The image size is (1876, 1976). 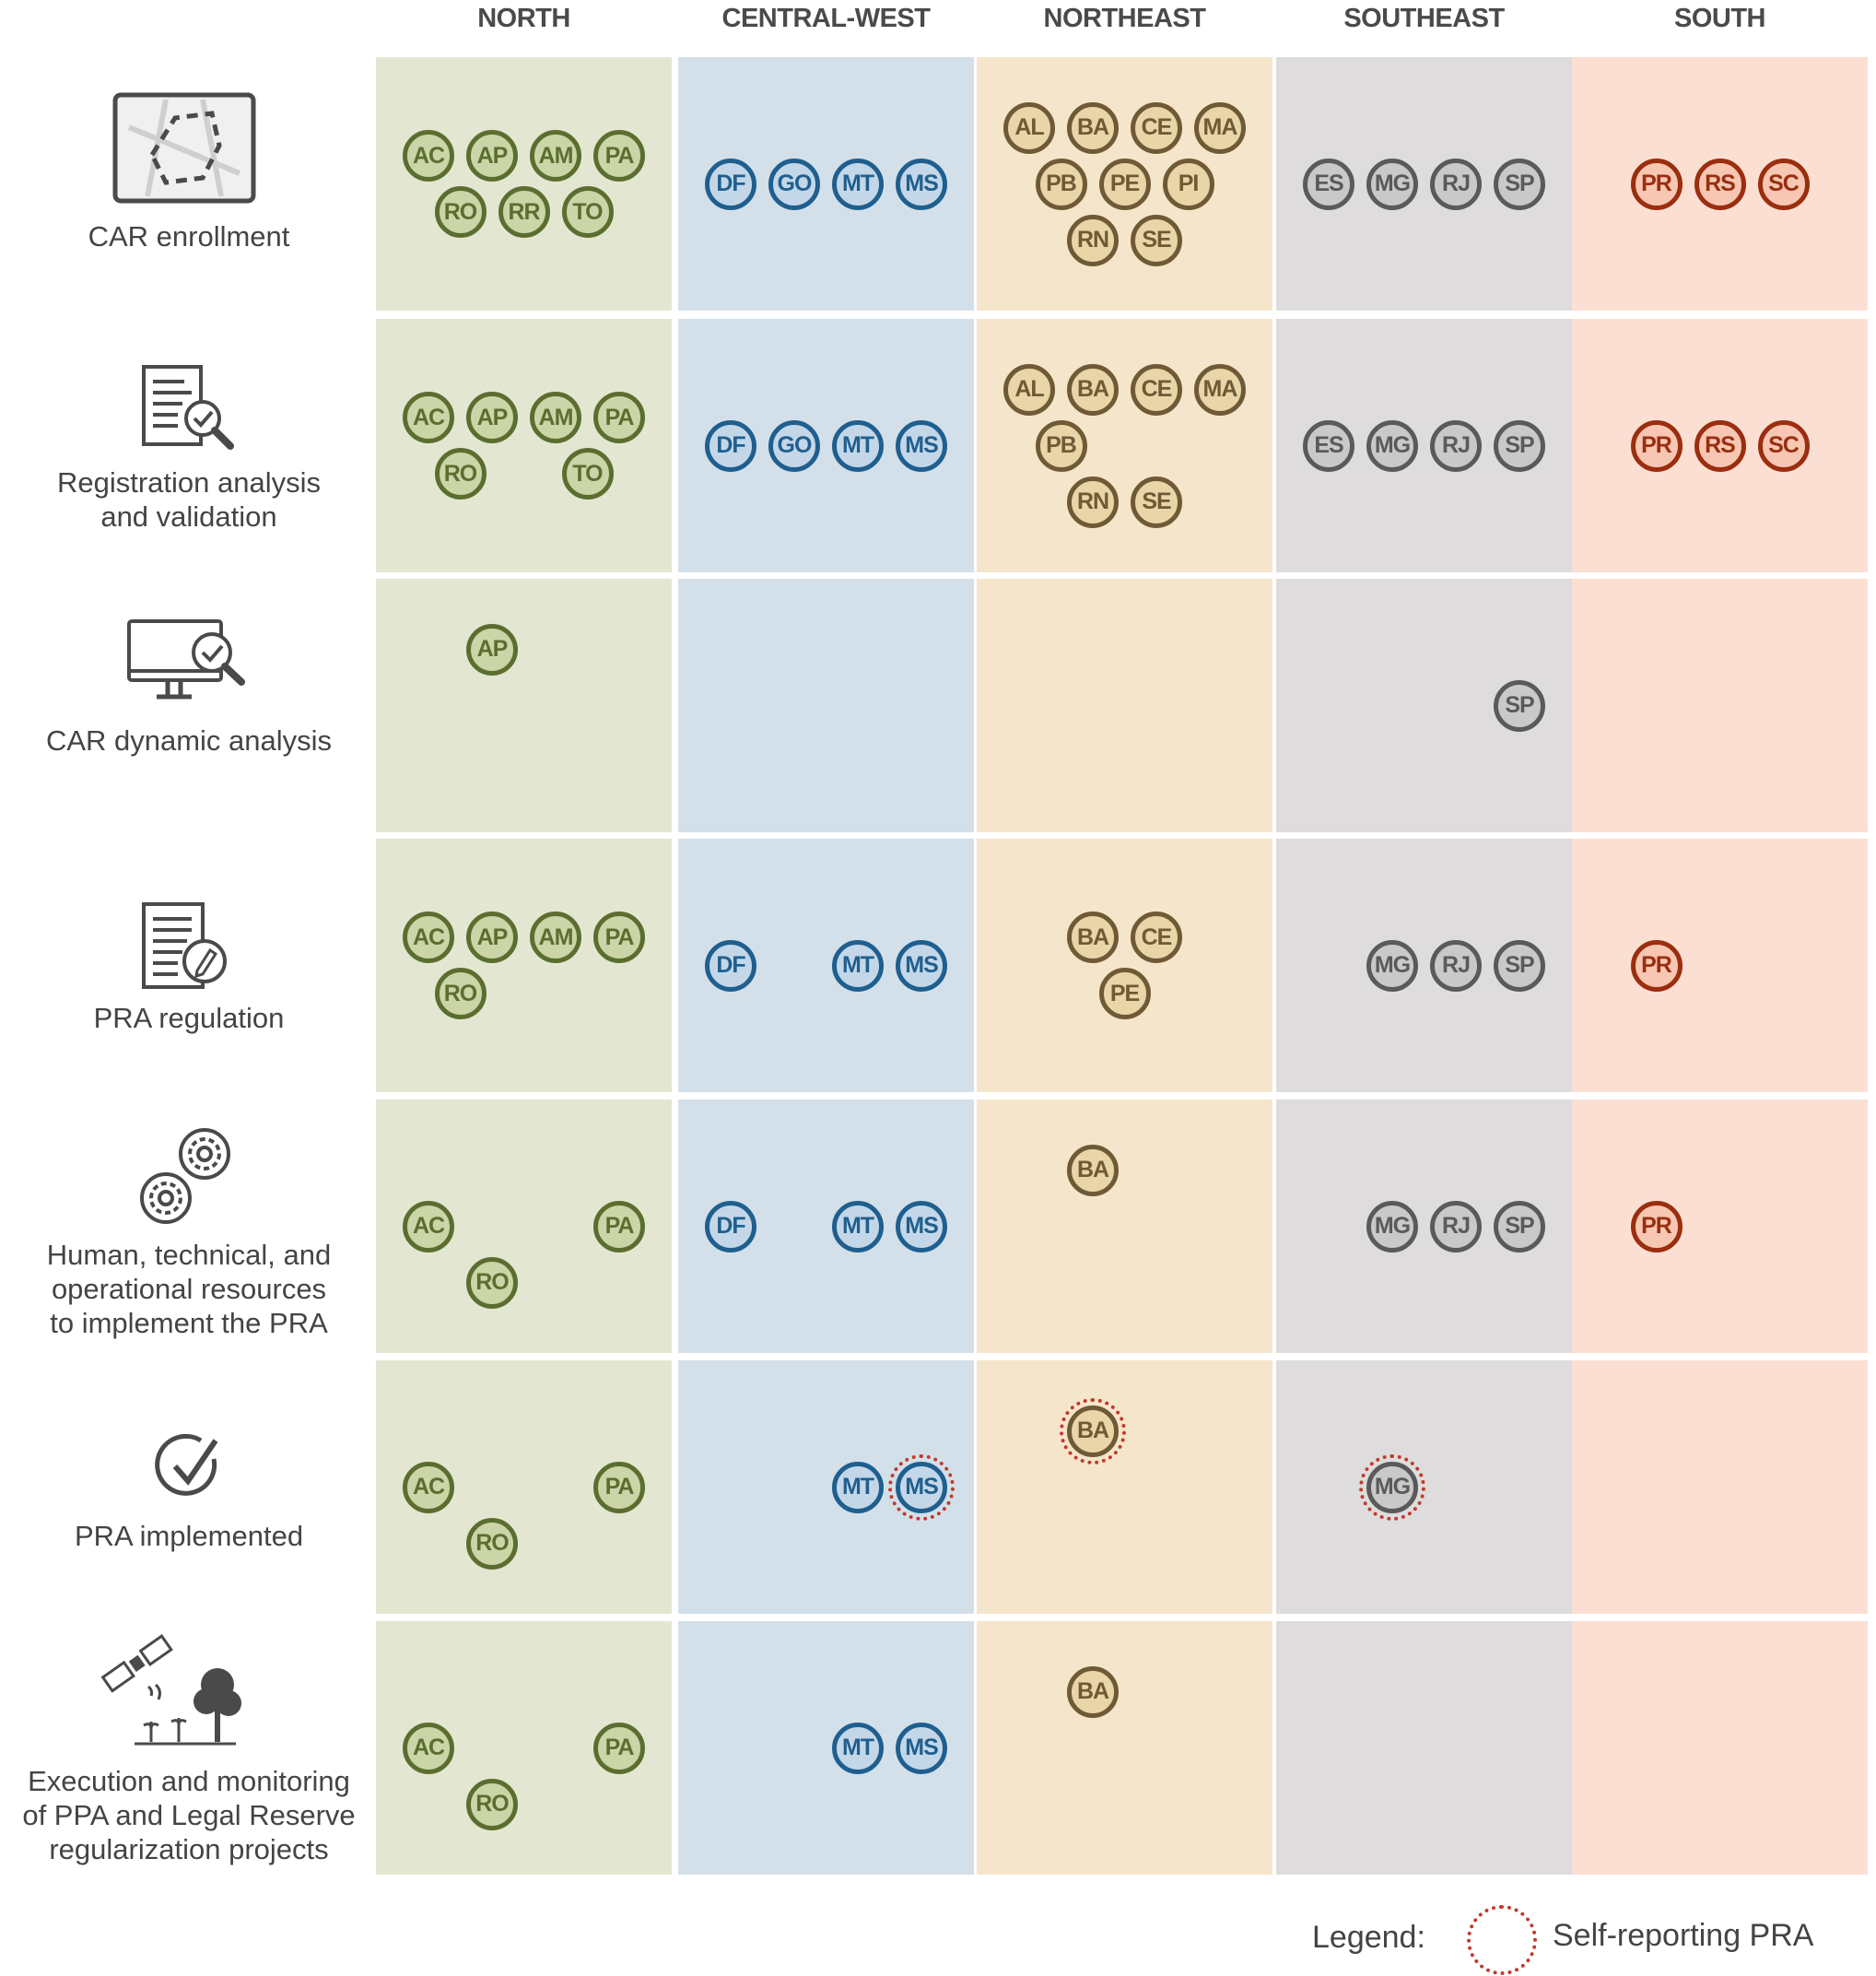 What do you see at coordinates (1188, 184) in the screenshot?
I see `state-badge-pi: PI` at bounding box center [1188, 184].